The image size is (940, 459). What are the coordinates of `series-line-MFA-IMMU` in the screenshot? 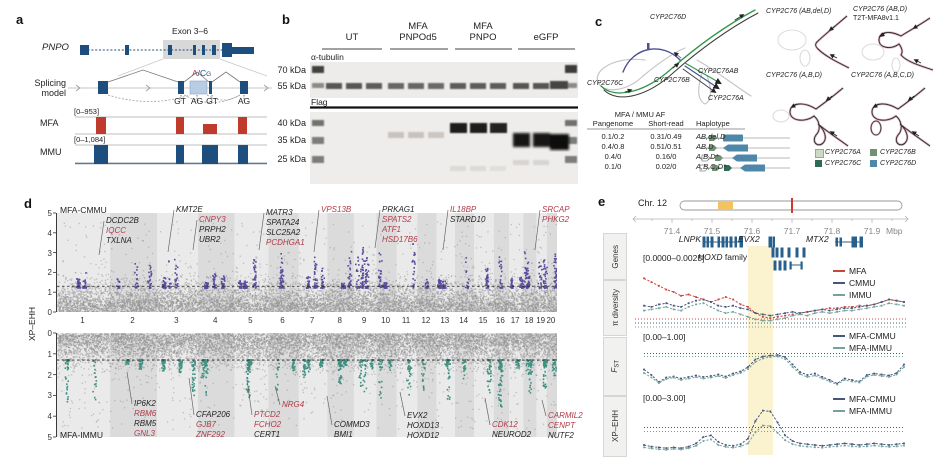 It's located at (774, 437).